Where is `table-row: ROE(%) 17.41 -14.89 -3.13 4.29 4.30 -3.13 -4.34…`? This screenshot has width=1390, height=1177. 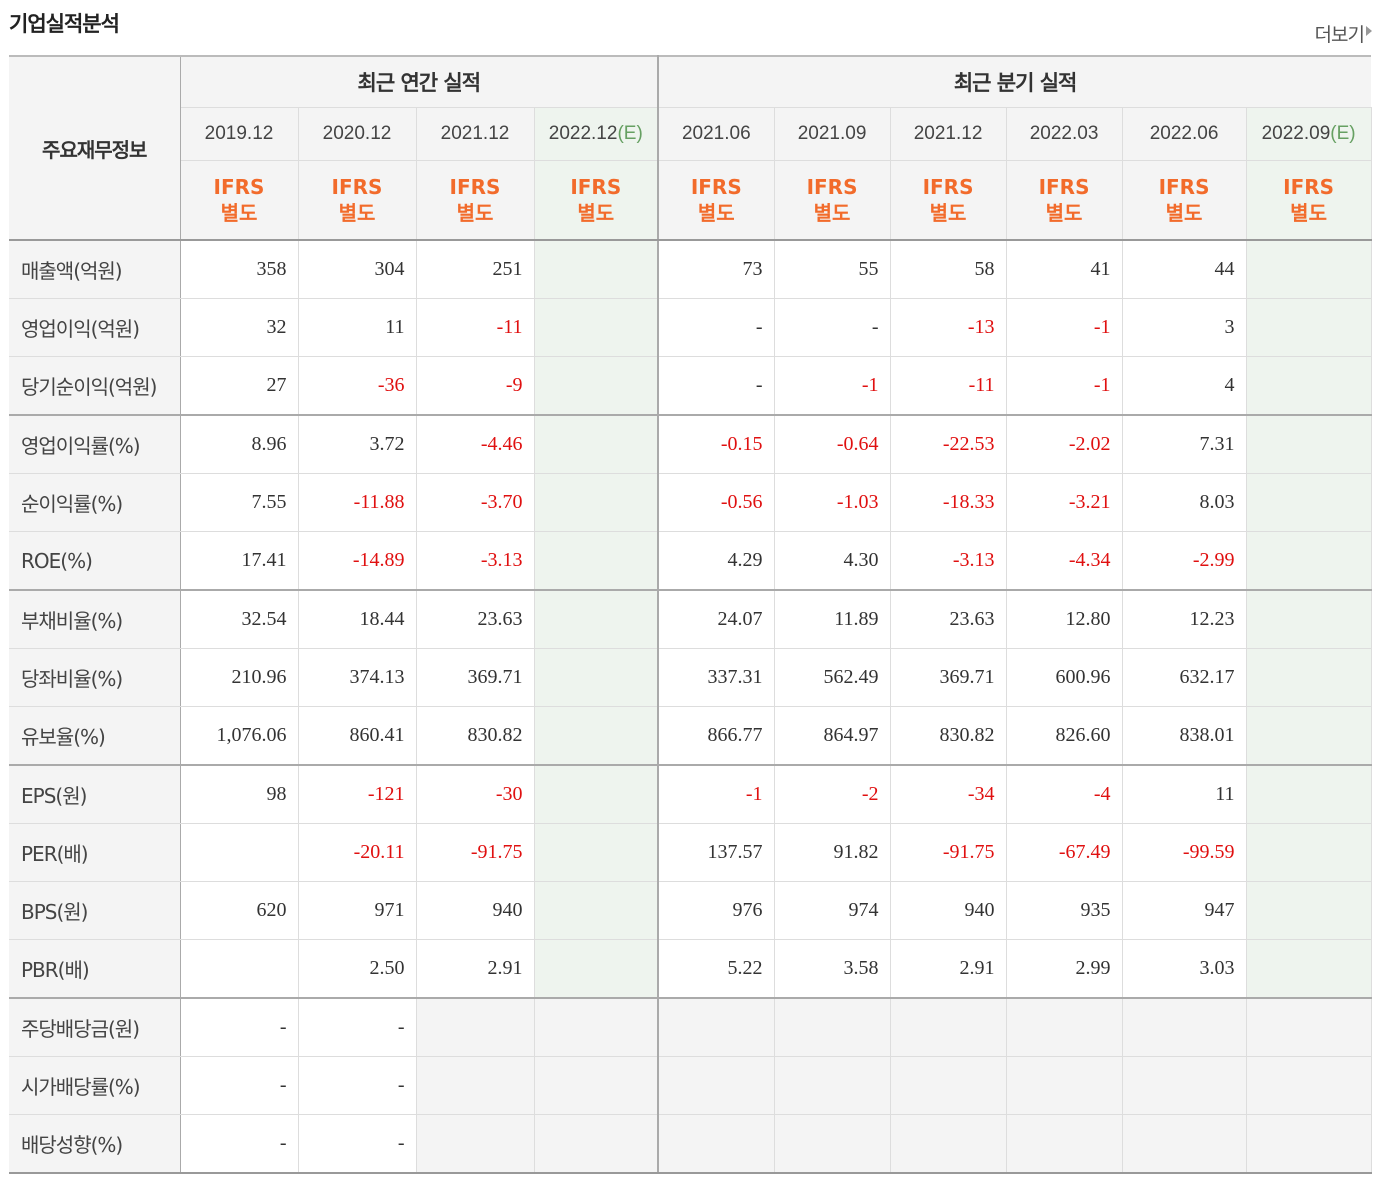 table-row: ROE(%) 17.41 -14.89 -3.13 4.29 4.30 -3.13 -4.34… is located at coordinates (690, 561).